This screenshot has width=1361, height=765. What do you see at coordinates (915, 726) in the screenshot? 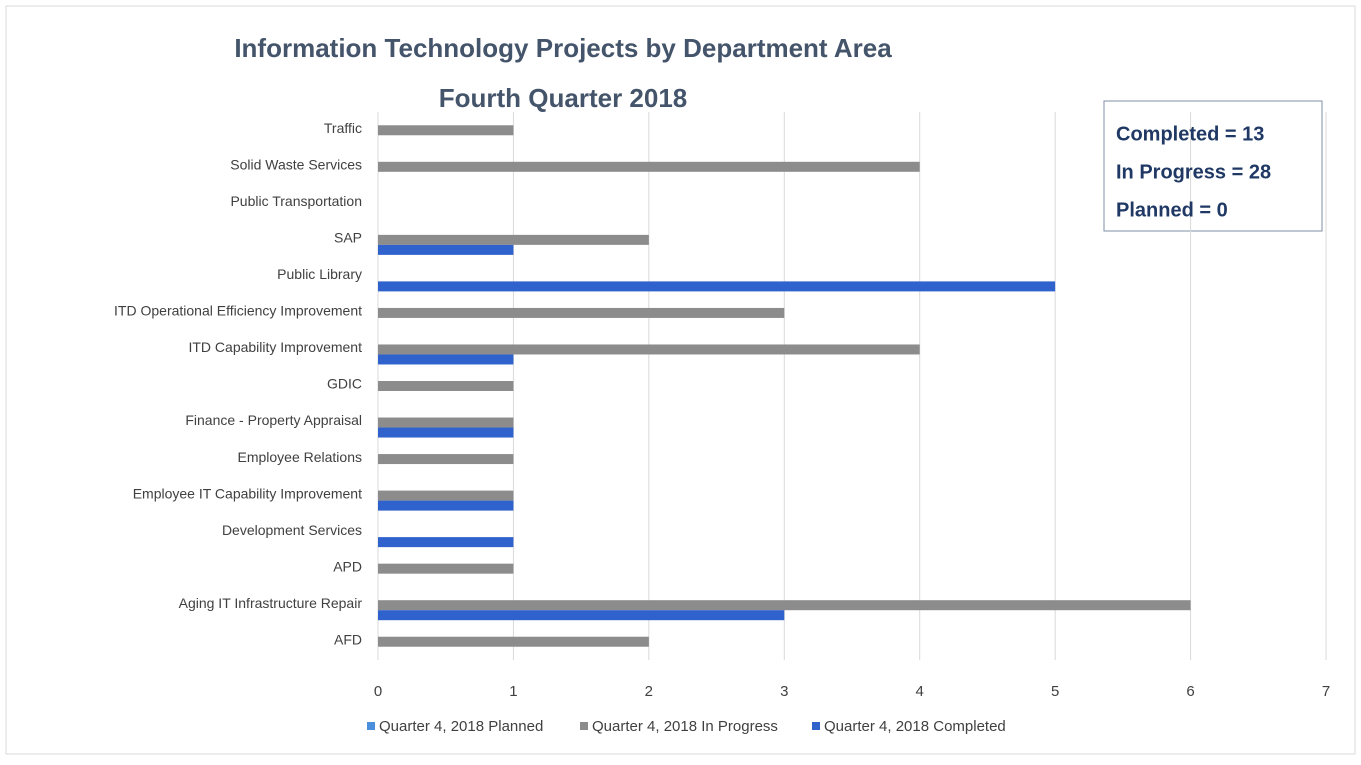
I see `legend-label: Quarter 4, 2018 Completed` at bounding box center [915, 726].